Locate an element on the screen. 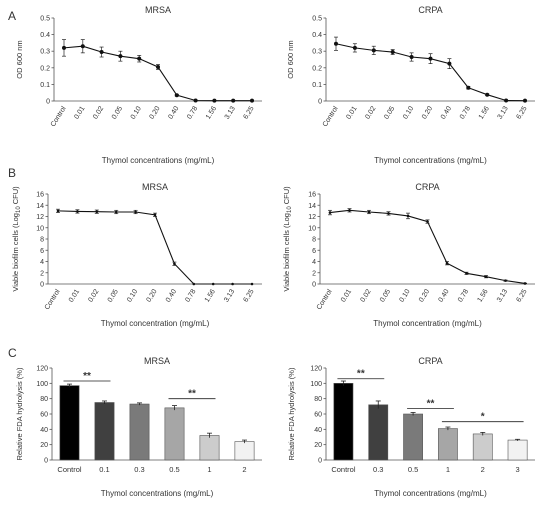 The width and height of the screenshot is (550, 508). x-tick-label: 0.10 is located at coordinates (132, 295).